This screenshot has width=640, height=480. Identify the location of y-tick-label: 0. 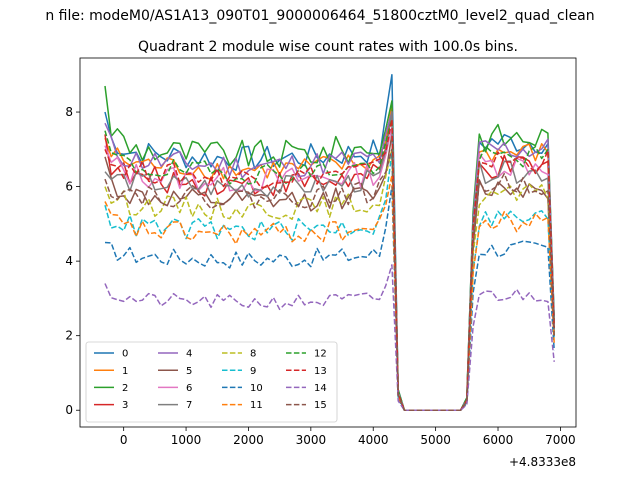
(69, 410).